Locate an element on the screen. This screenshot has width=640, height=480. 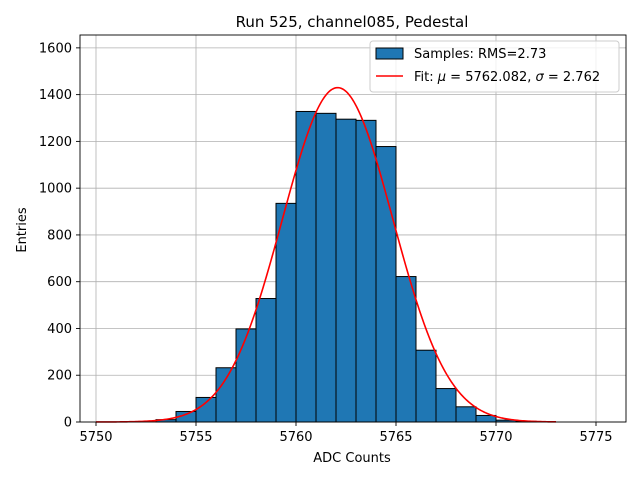
x-tick-label: 5750 is located at coordinates (95, 437).